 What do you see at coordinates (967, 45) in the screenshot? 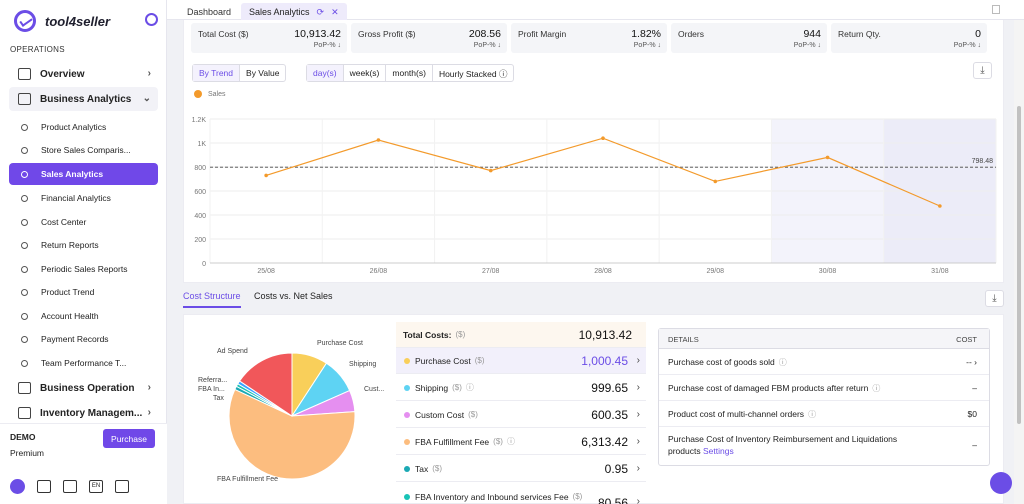
I see `metric-pop: PoP-% ↓` at bounding box center [967, 45].